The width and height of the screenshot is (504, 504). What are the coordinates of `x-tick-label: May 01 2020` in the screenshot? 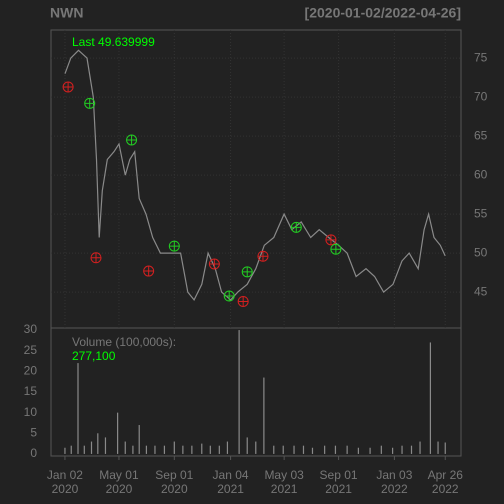 It's located at (119, 482).